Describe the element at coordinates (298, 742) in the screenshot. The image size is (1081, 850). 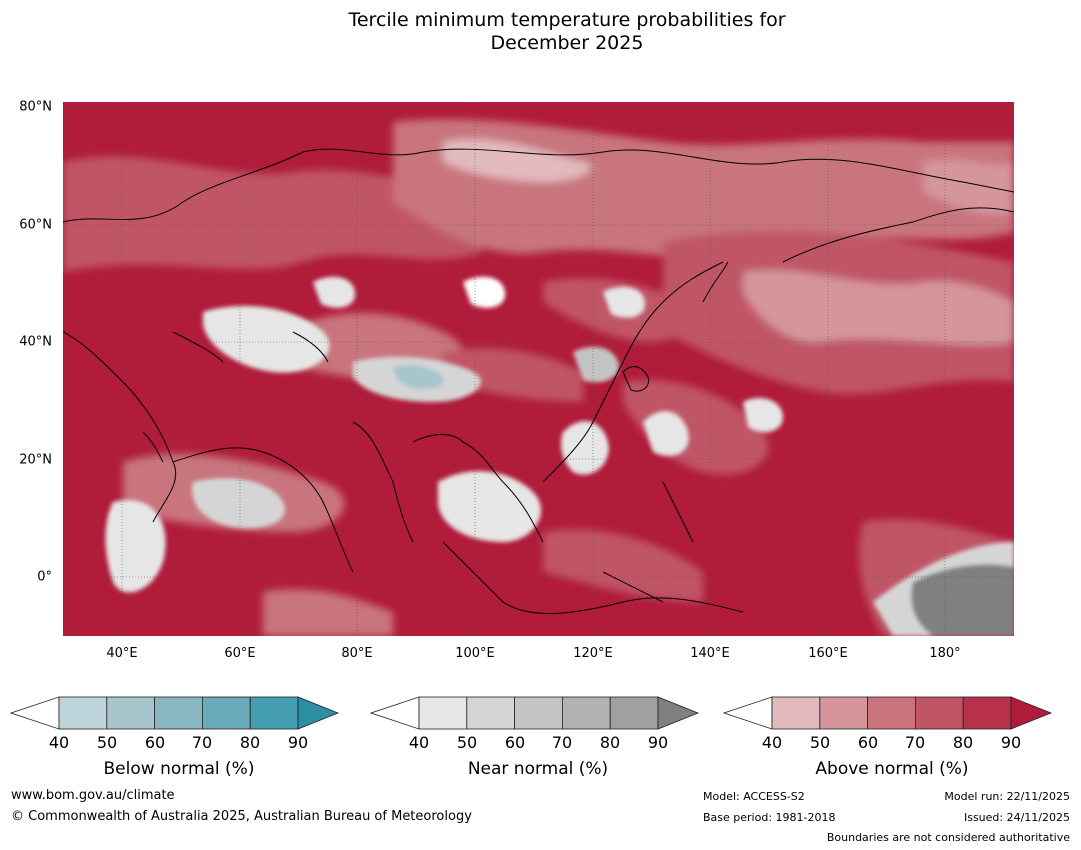
I see `cbar-below-tick-90: 90` at that location.